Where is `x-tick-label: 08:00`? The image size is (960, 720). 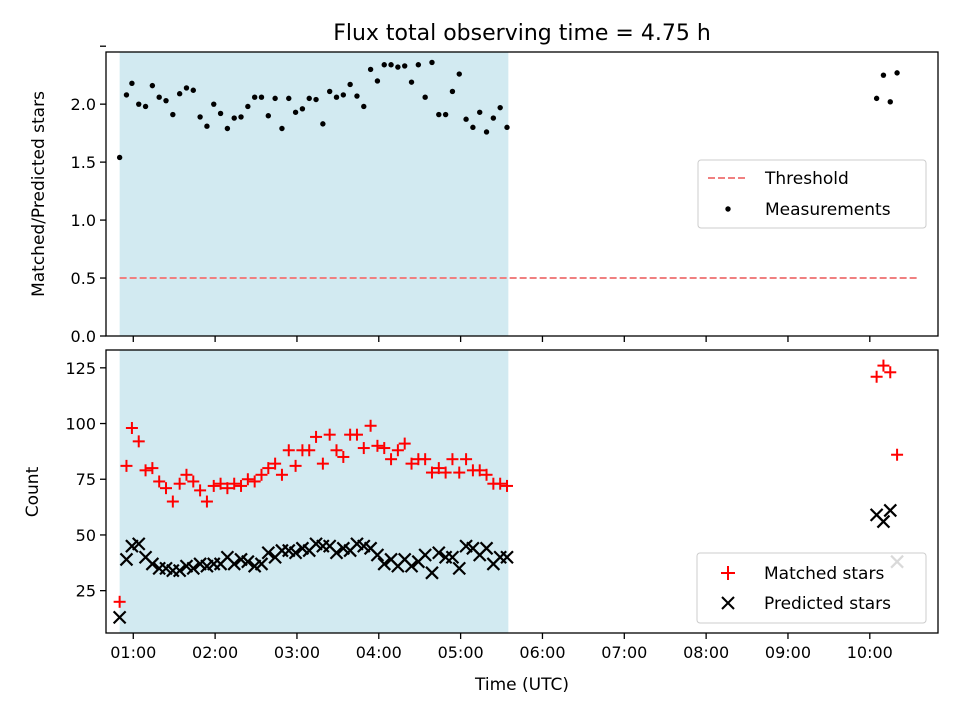 x-tick-label: 08:00 is located at coordinates (706, 652).